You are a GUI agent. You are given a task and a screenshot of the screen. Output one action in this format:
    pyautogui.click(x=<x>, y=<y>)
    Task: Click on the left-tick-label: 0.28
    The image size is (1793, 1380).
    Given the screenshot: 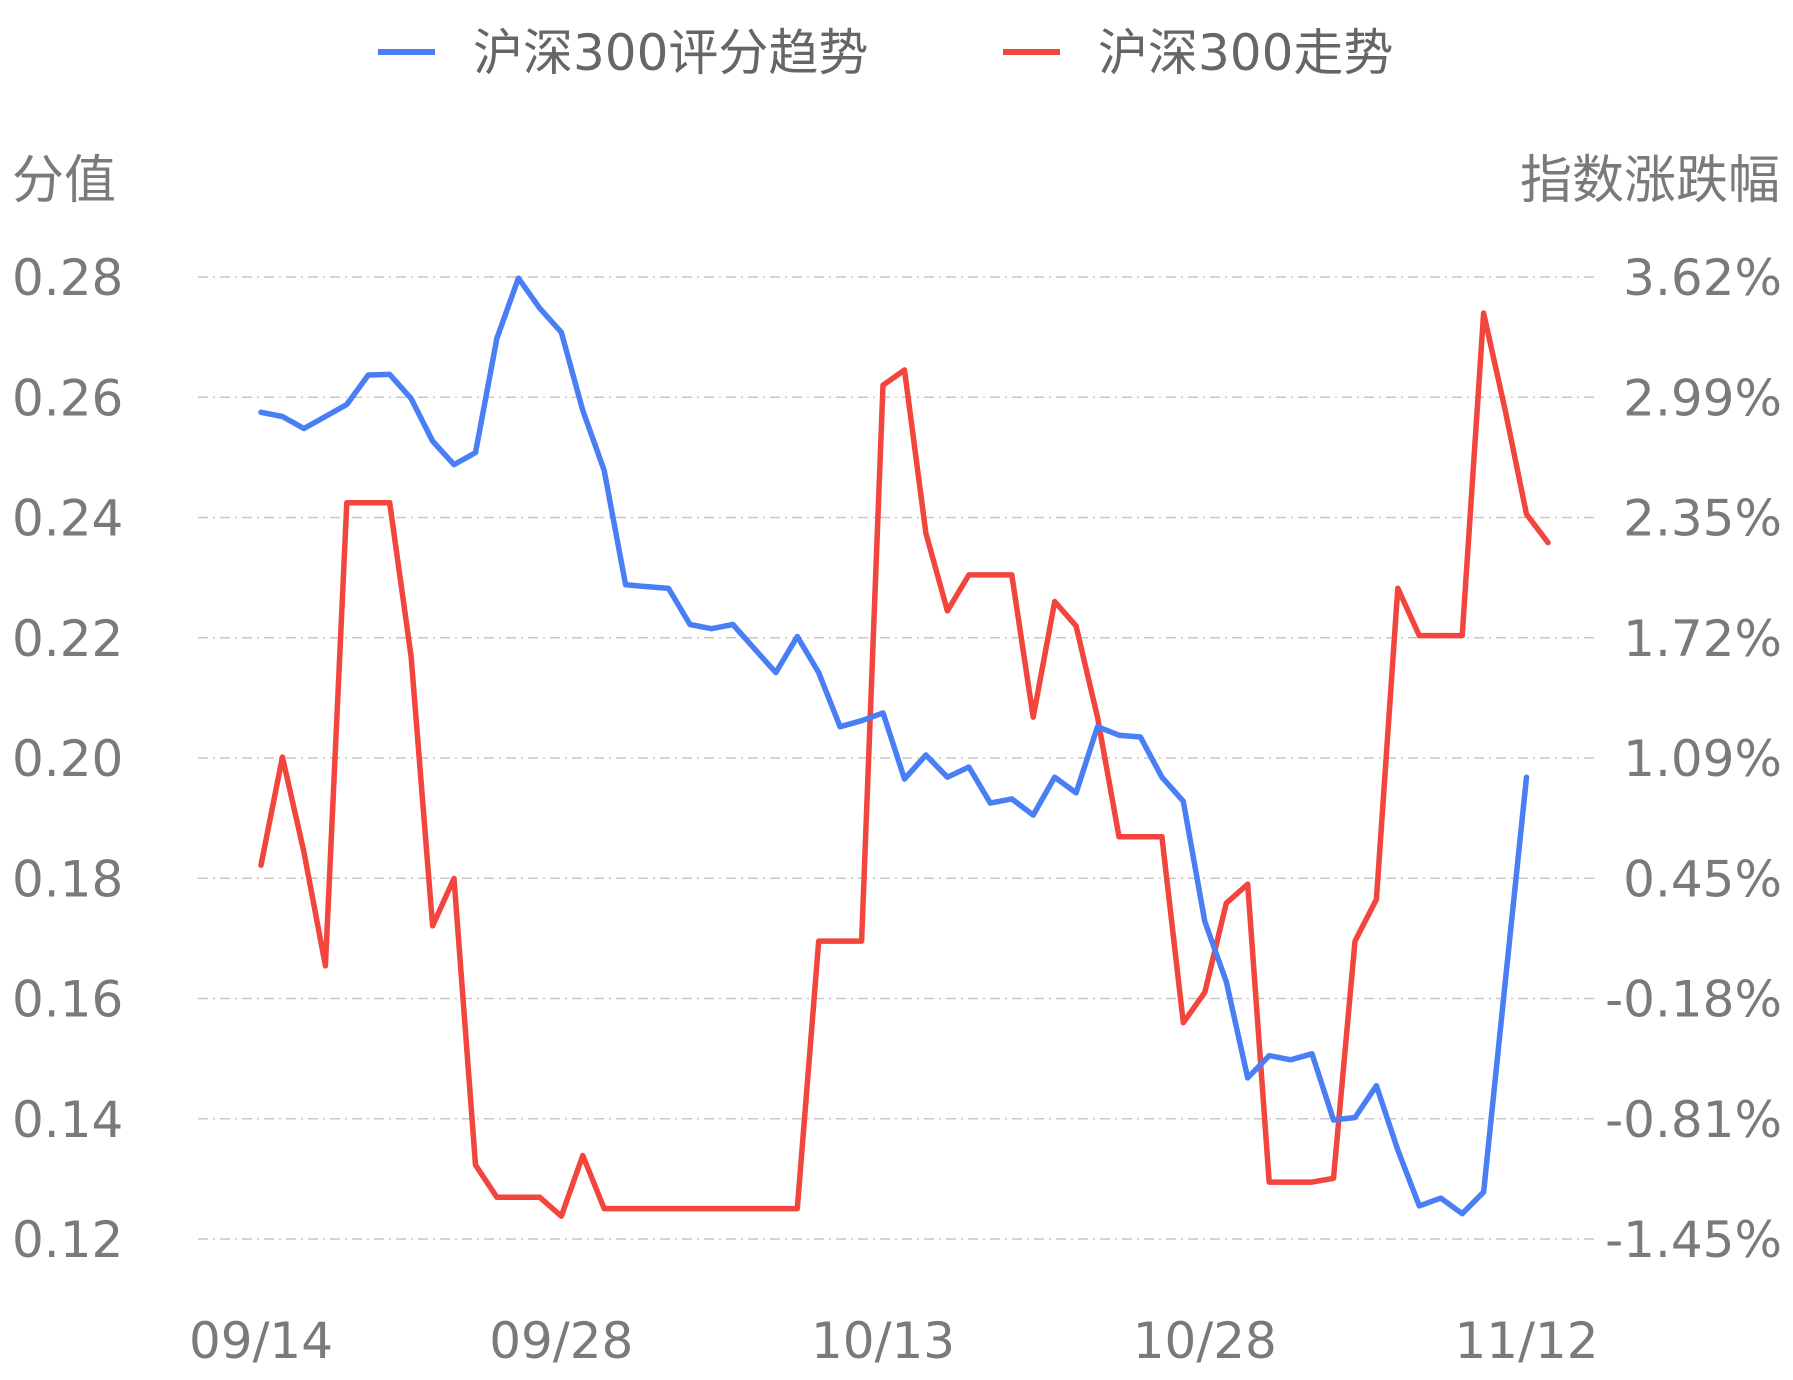 What is the action you would take?
    pyautogui.click(x=67, y=278)
    